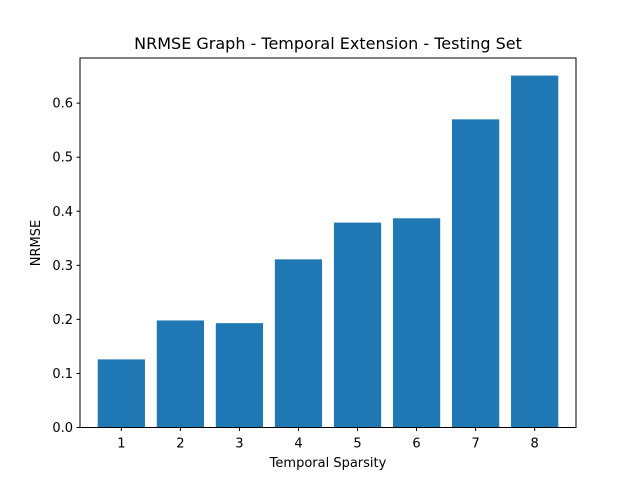 The image size is (640, 484). Describe the element at coordinates (357, 444) in the screenshot. I see `x-tick-label: 5` at that location.